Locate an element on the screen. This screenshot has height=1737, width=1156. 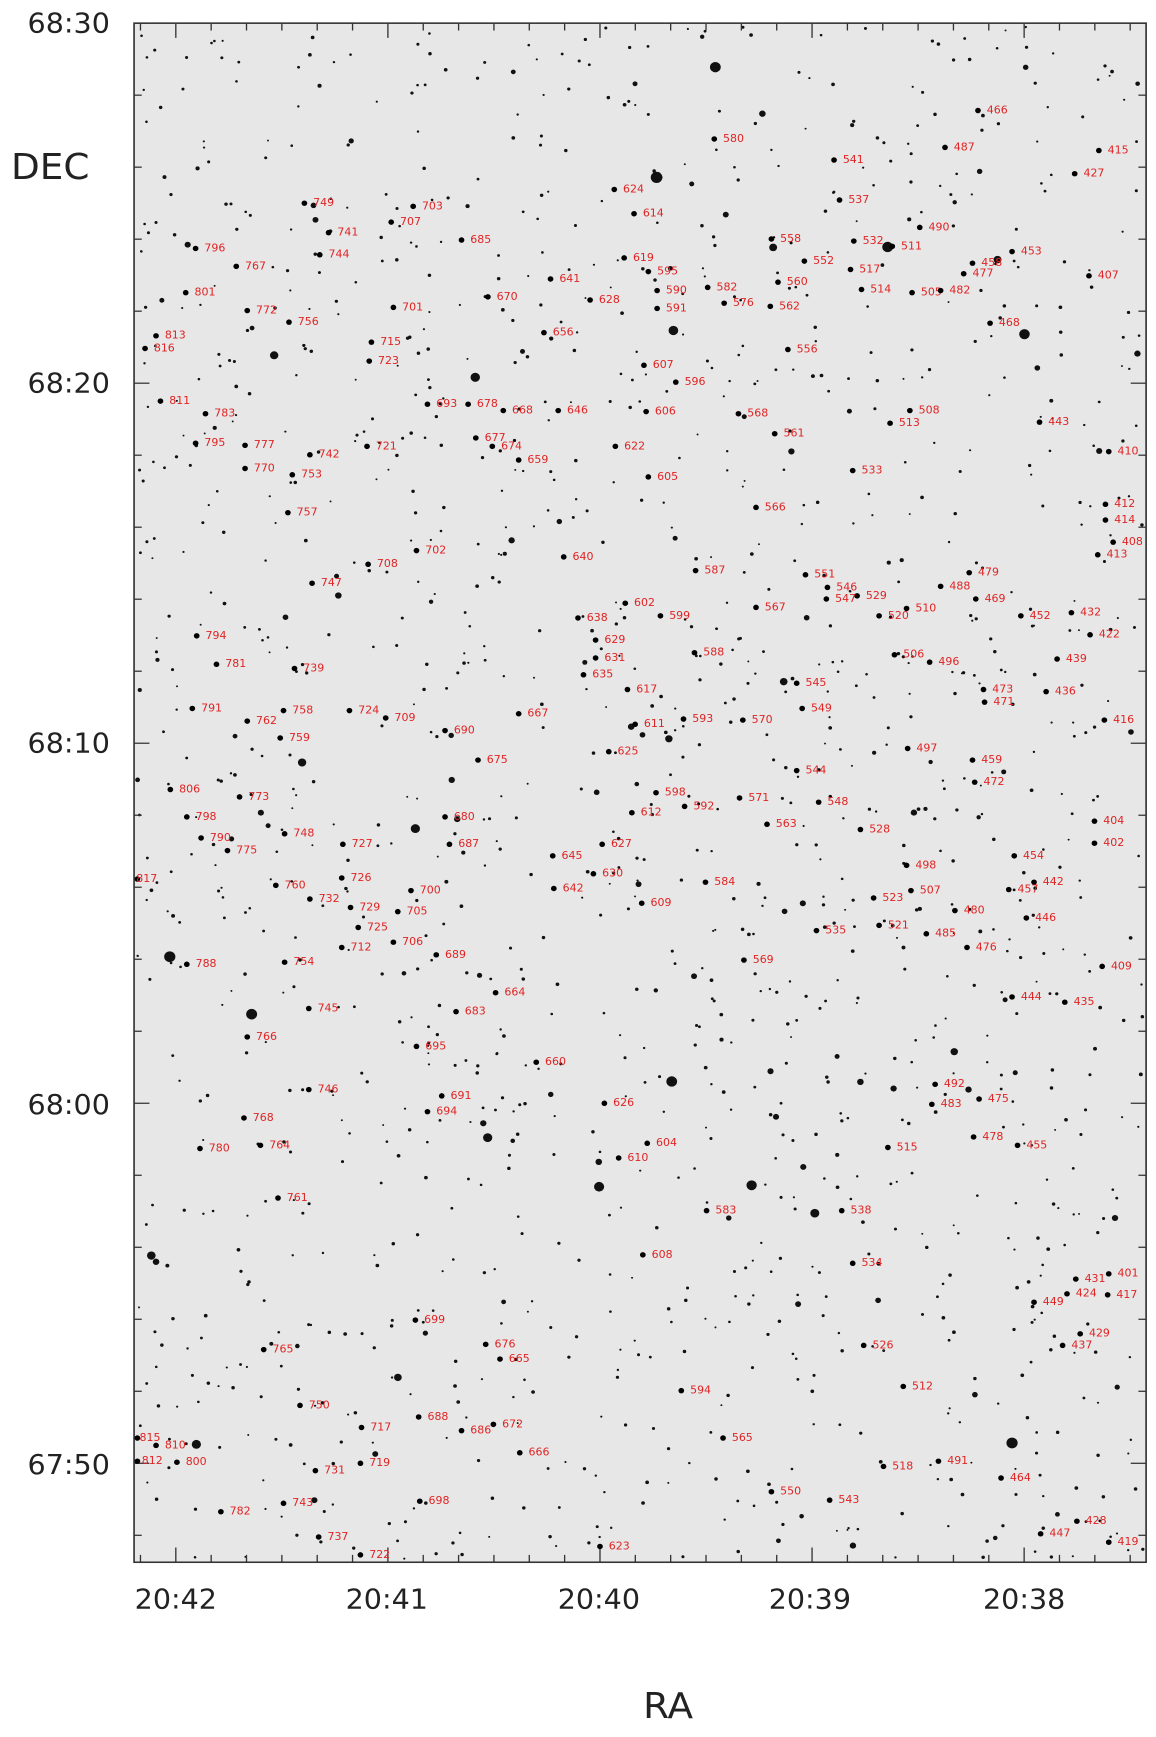
star-label: 596 is located at coordinates (695, 381).